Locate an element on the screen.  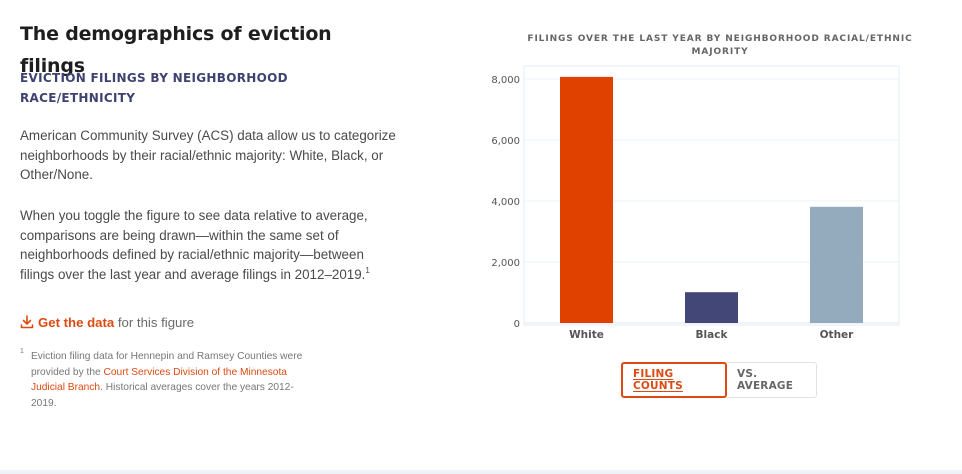
footnote-marker: 1 is located at coordinates (22, 351).